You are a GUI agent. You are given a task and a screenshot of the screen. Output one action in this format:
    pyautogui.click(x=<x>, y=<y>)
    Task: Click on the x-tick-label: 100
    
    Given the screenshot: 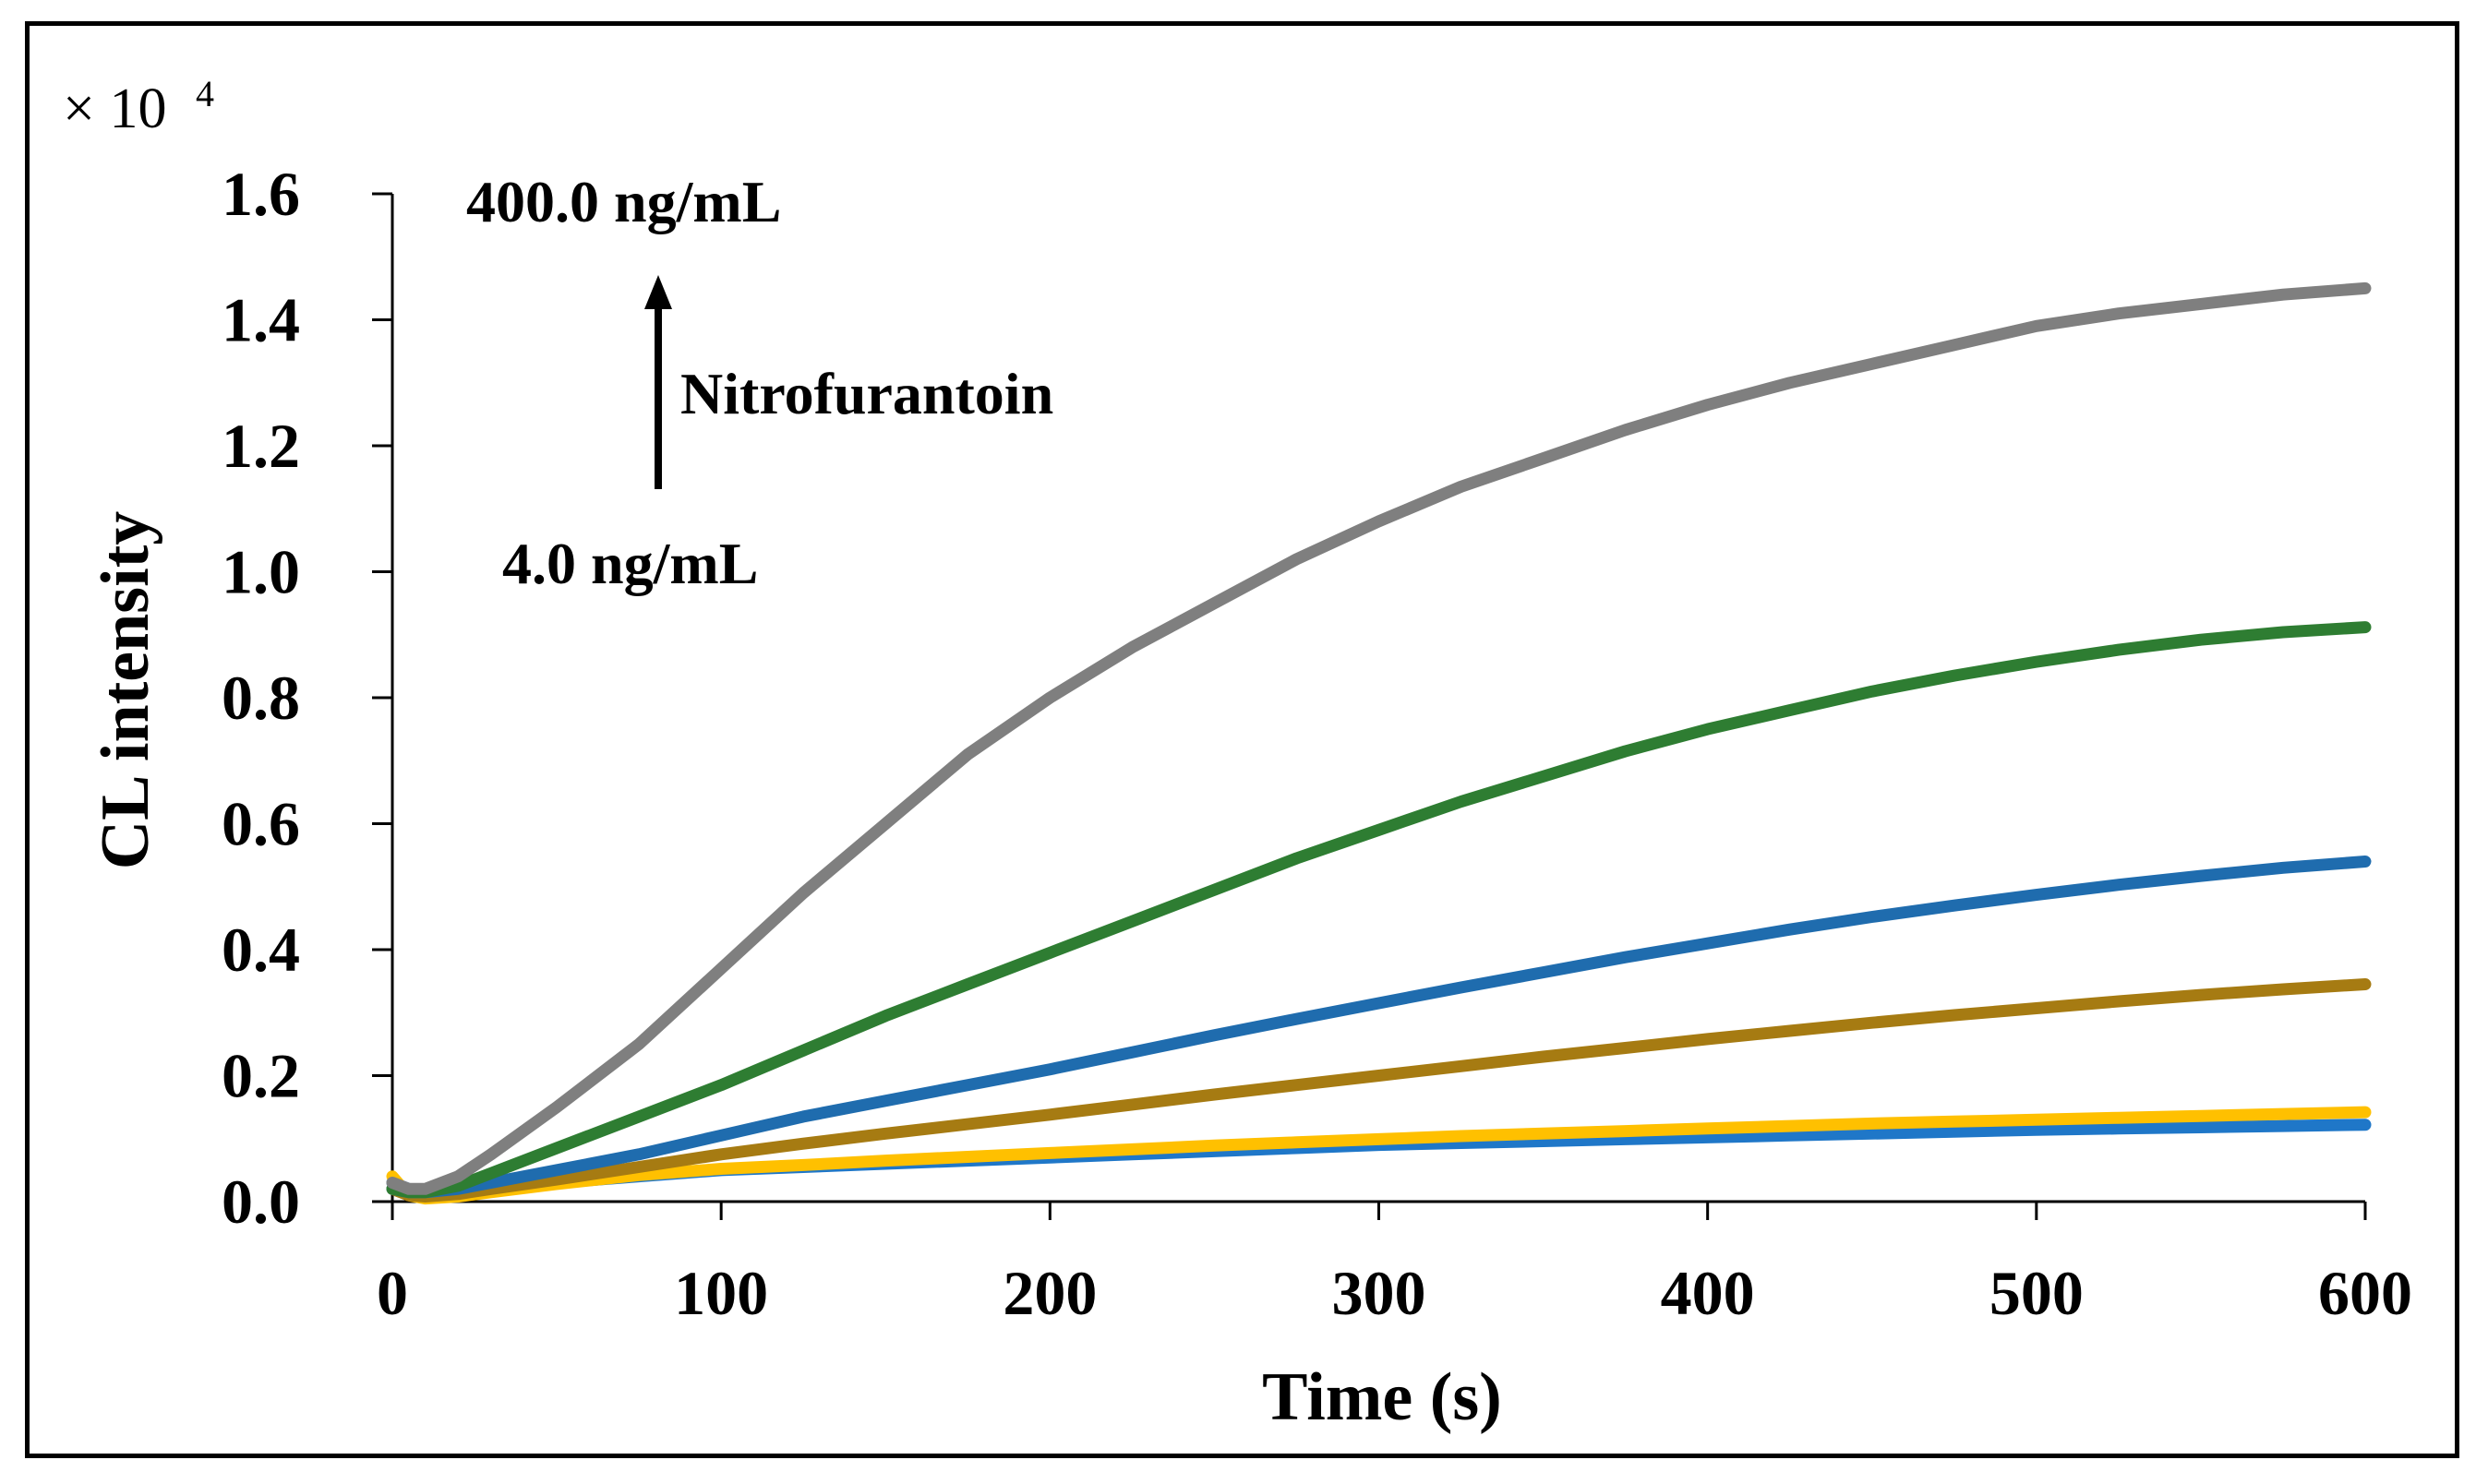 What is the action you would take?
    pyautogui.click(x=721, y=1293)
    